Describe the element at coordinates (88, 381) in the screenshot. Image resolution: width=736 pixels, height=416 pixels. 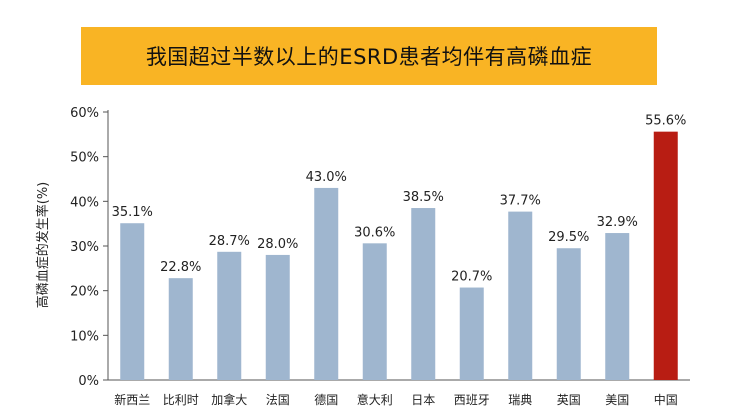
I see `y-tick-label: 0%` at that location.